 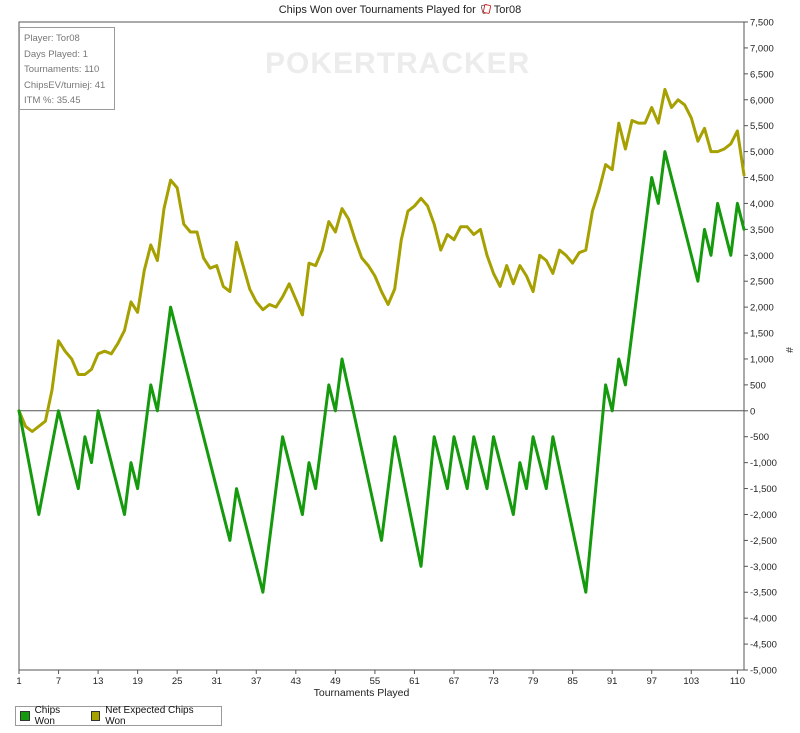 I want to click on legend: Chips Won Net Expected Chips Won, so click(x=118, y=716).